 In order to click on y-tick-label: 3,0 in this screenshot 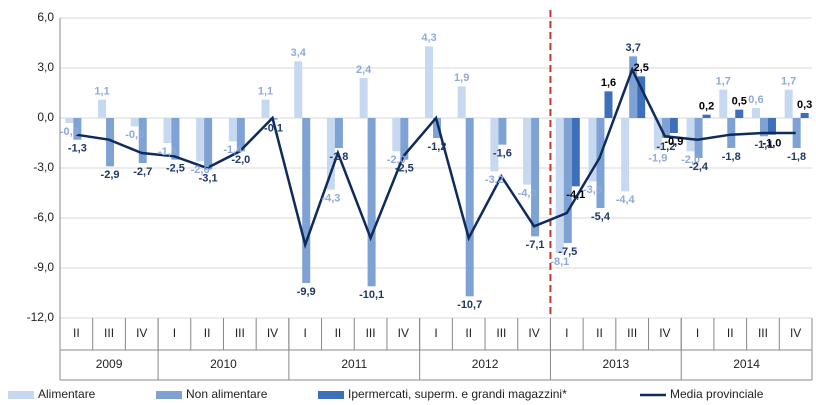, I will do `click(45, 67)`.